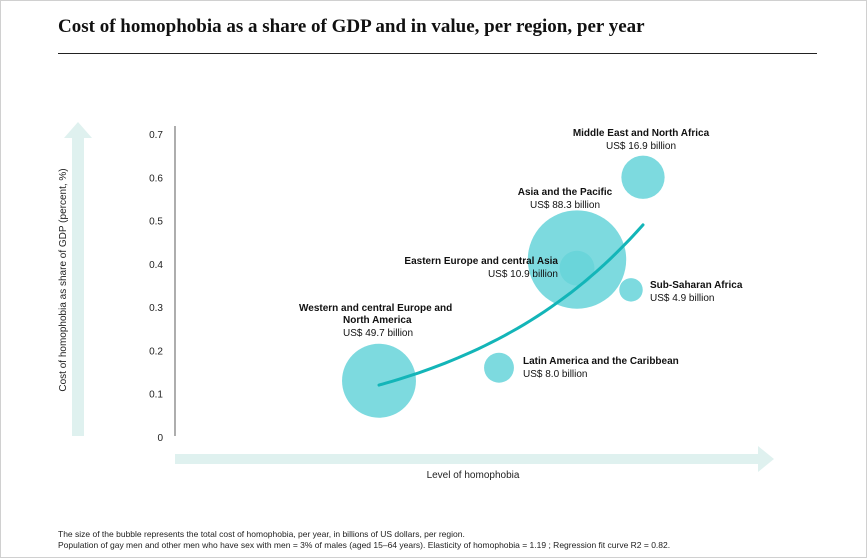  I want to click on y-tick-label: 0.7, so click(156, 135).